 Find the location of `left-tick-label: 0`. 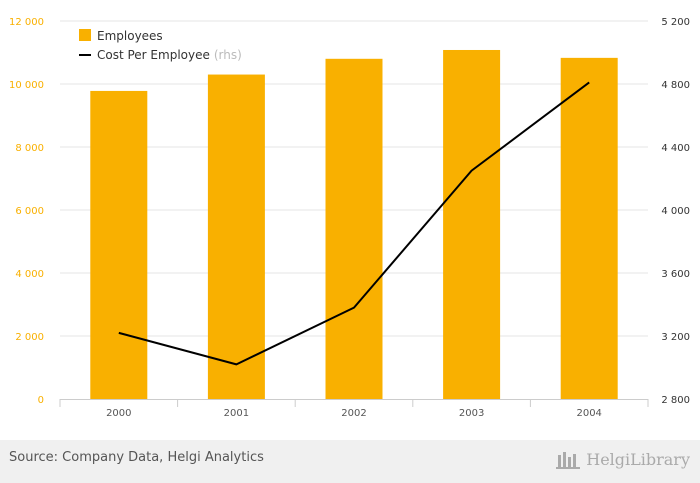

left-tick-label: 0 is located at coordinates (41, 400).